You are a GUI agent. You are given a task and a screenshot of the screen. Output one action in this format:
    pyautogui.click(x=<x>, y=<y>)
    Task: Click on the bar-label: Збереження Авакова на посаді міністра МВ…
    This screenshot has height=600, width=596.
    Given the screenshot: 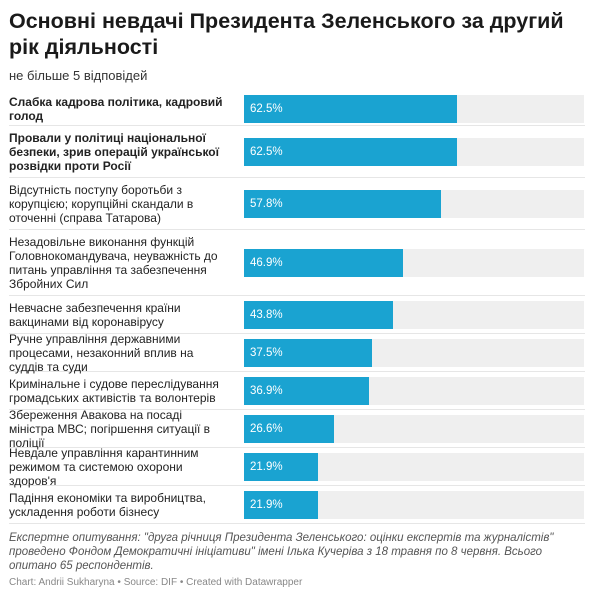 What is the action you would take?
    pyautogui.click(x=110, y=428)
    